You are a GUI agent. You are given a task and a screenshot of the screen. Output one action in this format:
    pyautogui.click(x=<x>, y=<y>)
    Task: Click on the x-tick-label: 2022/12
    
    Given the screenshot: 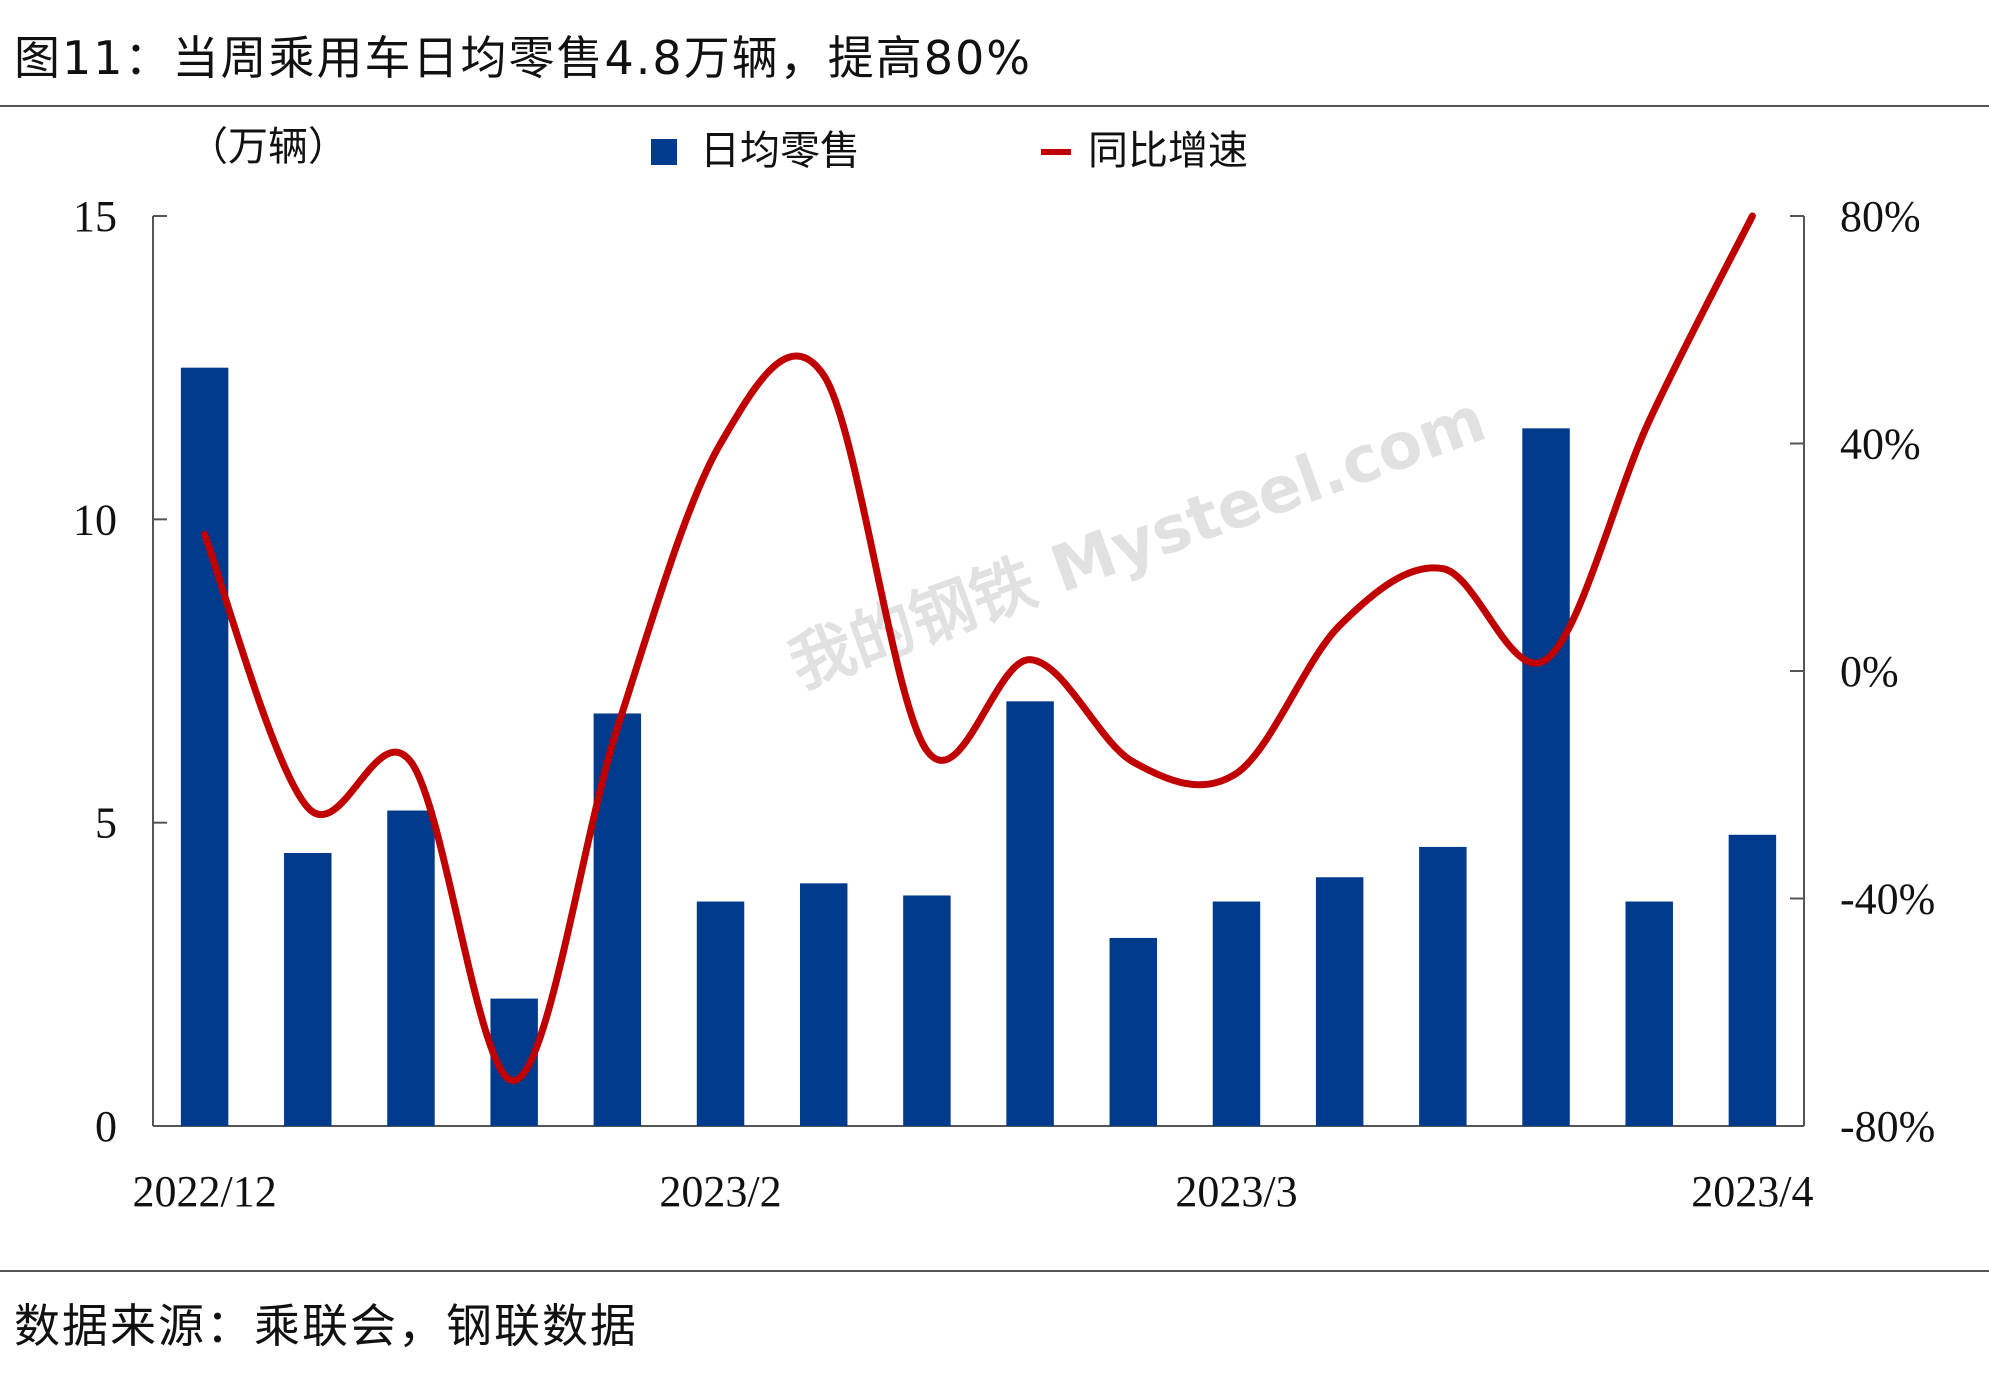 What is the action you would take?
    pyautogui.click(x=204, y=1191)
    